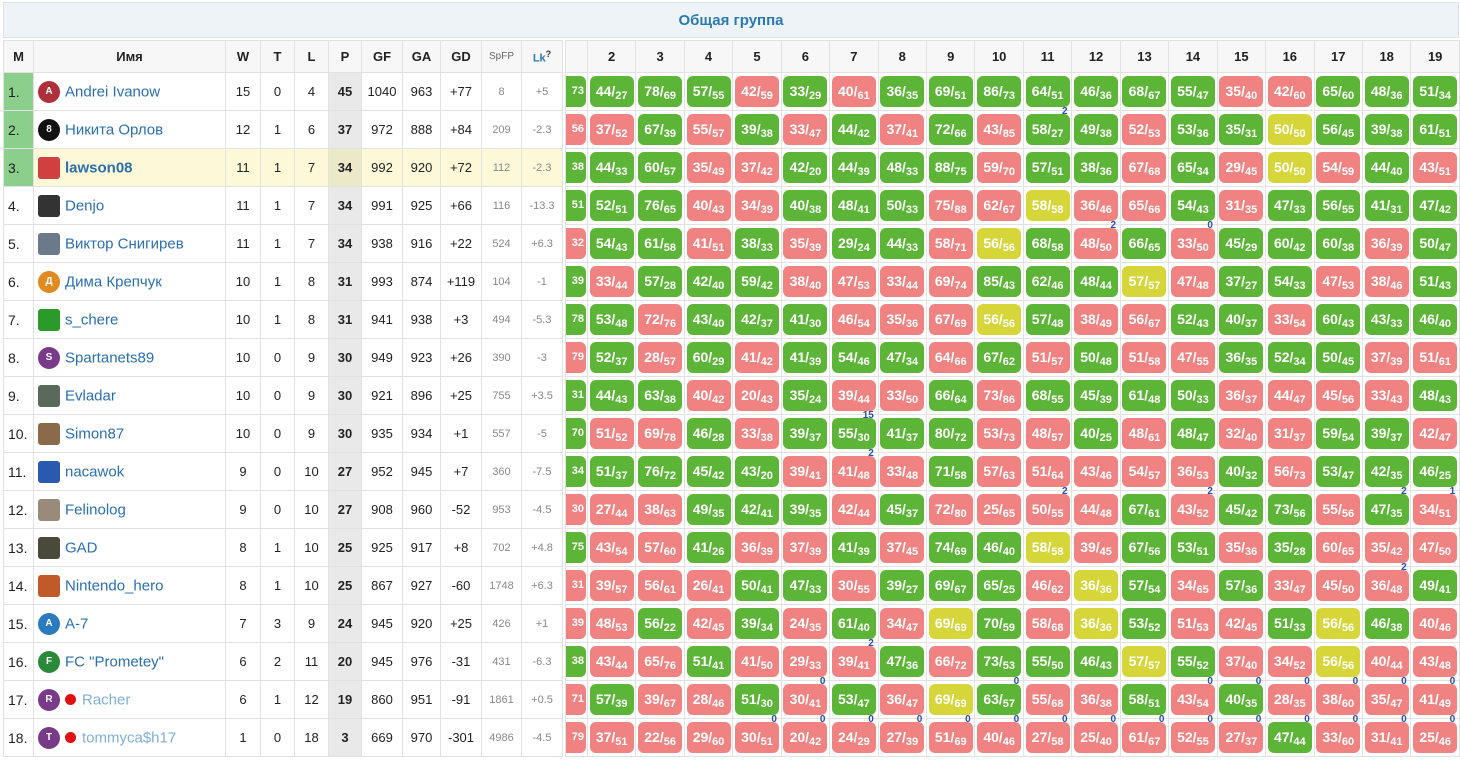 This screenshot has width=1460, height=773. Describe the element at coordinates (576, 243) in the screenshot. I see `score-chip-partial: 32` at that location.